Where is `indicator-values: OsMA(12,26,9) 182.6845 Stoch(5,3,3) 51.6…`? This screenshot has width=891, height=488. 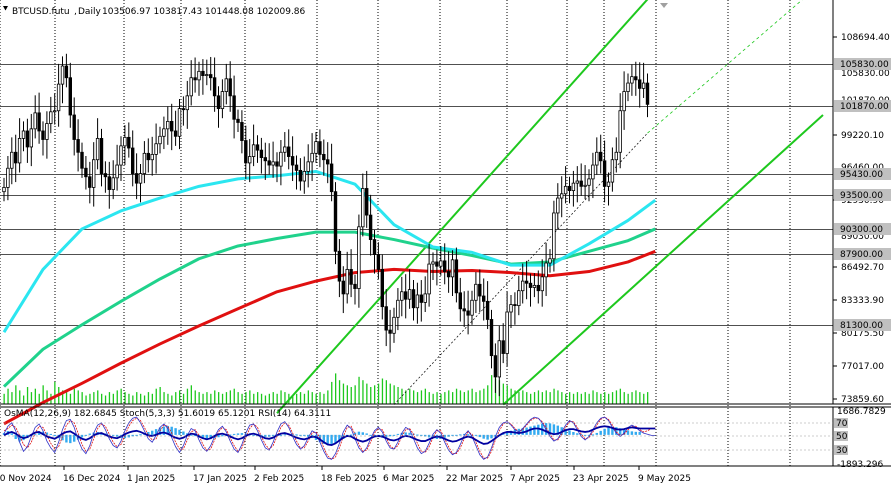
indicator-values: OsMA(12,26,9) 182.6845 Stoch(5,3,3) 51.6… is located at coordinates (167, 414).